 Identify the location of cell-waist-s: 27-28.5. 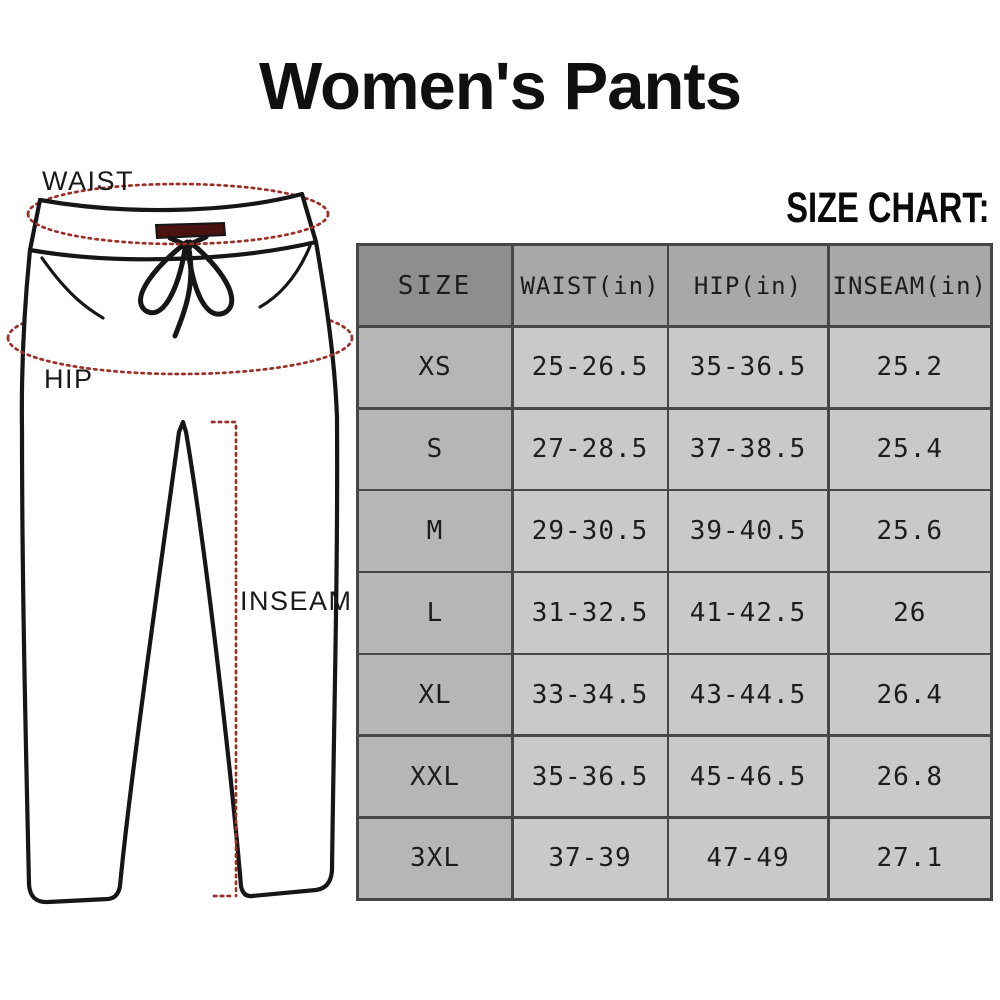
(590, 449).